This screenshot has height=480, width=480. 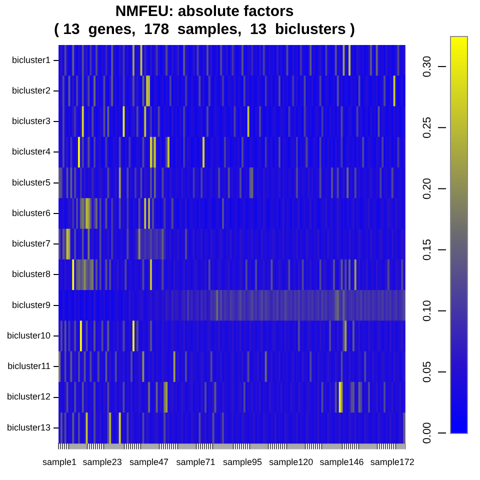 What do you see at coordinates (428, 189) in the screenshot?
I see `color-bar-label: 0.20` at bounding box center [428, 189].